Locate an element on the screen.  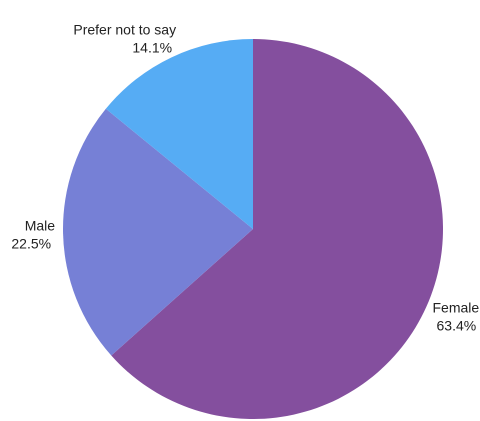
slice-value-label: 63.4% is located at coordinates (457, 326).